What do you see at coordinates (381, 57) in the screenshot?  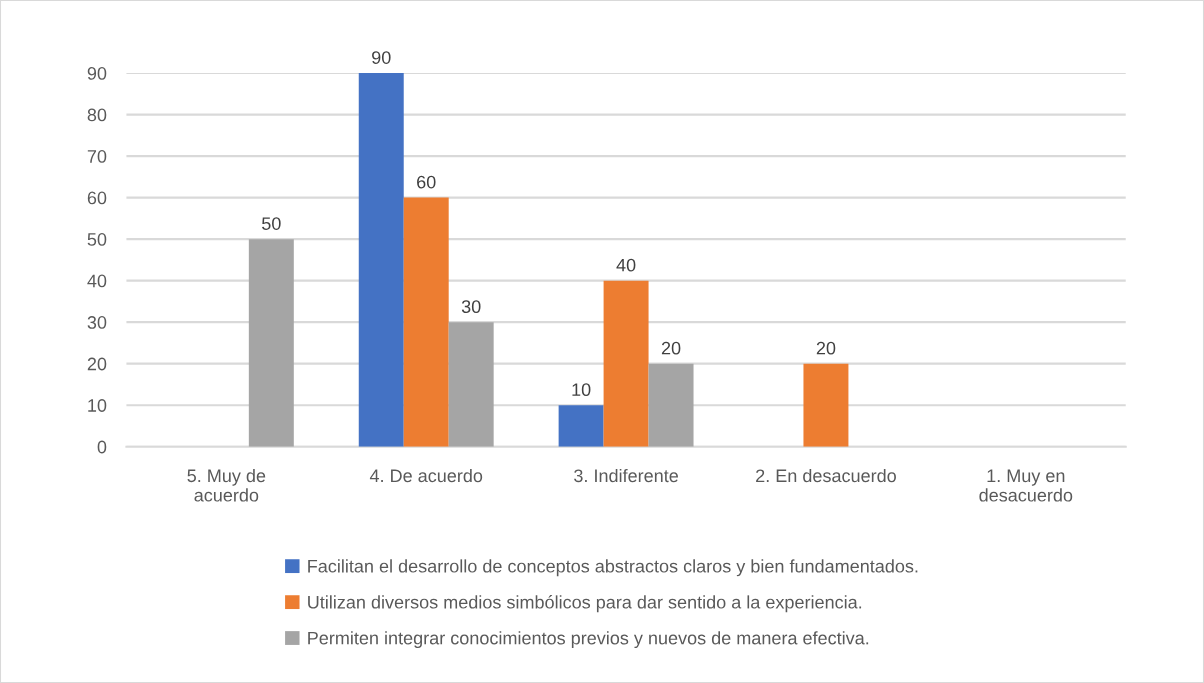 I see `data-label: 90` at bounding box center [381, 57].